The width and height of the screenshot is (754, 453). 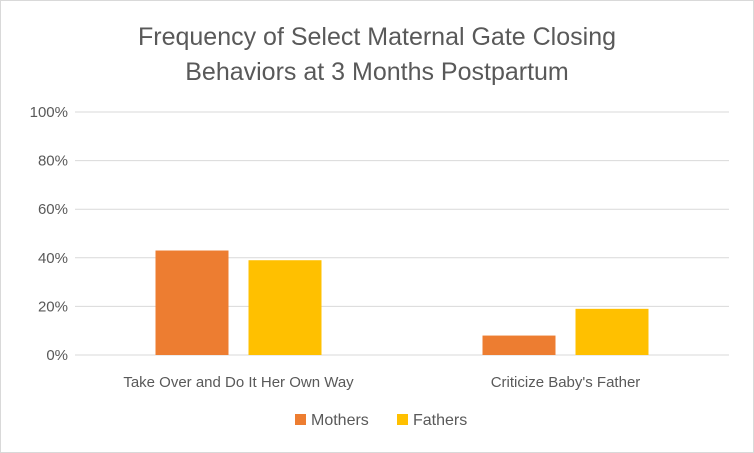 I want to click on chart-title-line-2: Behaviors at 3 Months Postpartum, so click(x=377, y=72).